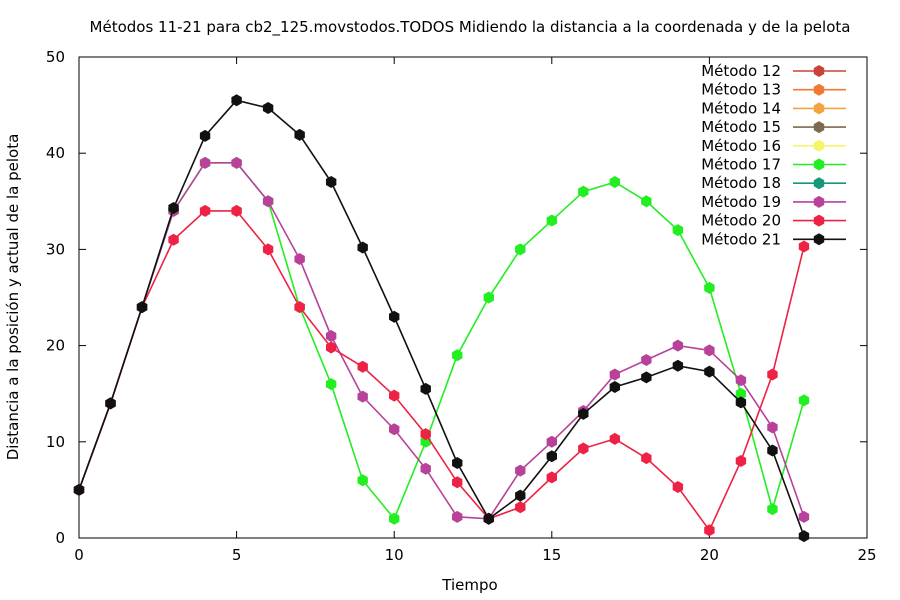 This screenshot has width=900, height=600. What do you see at coordinates (741, 71) in the screenshot?
I see `legend-label: Método 12` at bounding box center [741, 71].